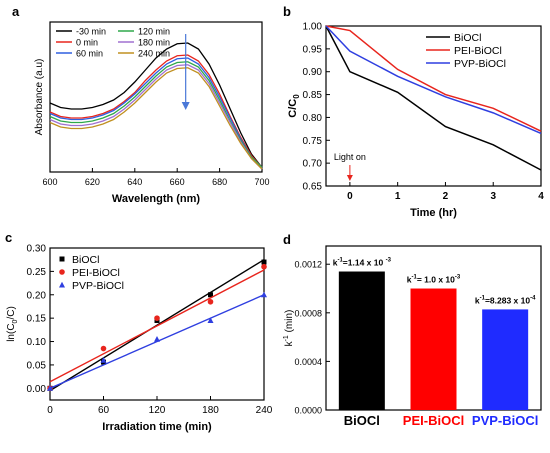  Describe the element at coordinates (92, 182) in the screenshot. I see `x-tick-label: 620` at that location.